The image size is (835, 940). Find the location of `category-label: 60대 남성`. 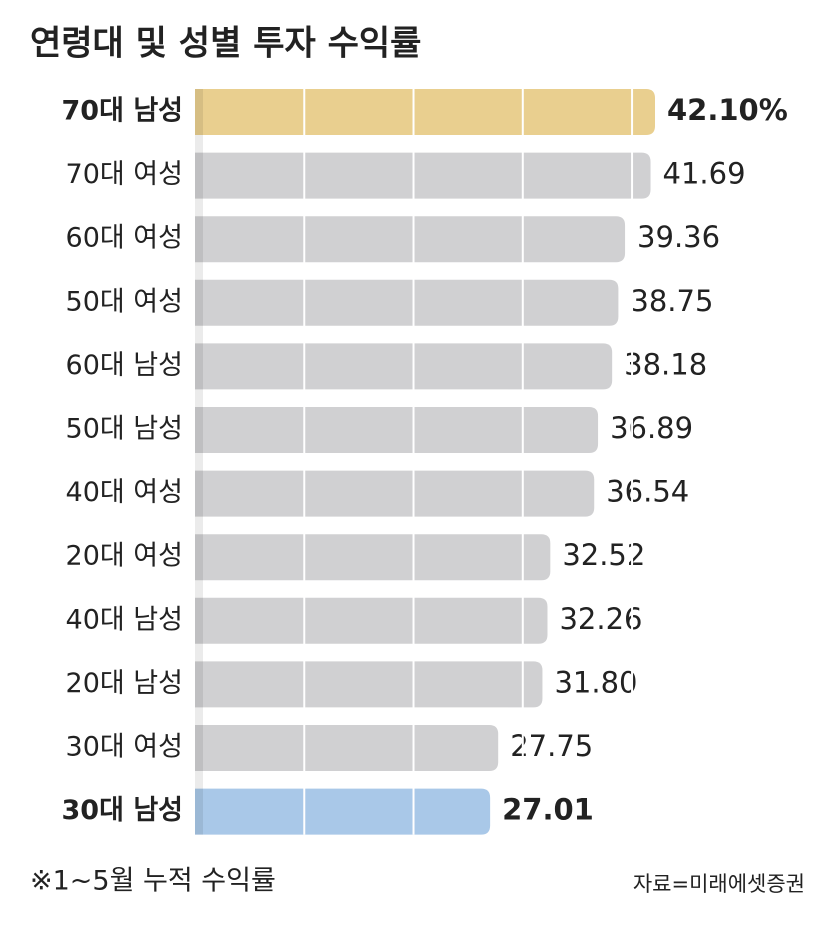

category-label: 60대 남성 is located at coordinates (124, 365).